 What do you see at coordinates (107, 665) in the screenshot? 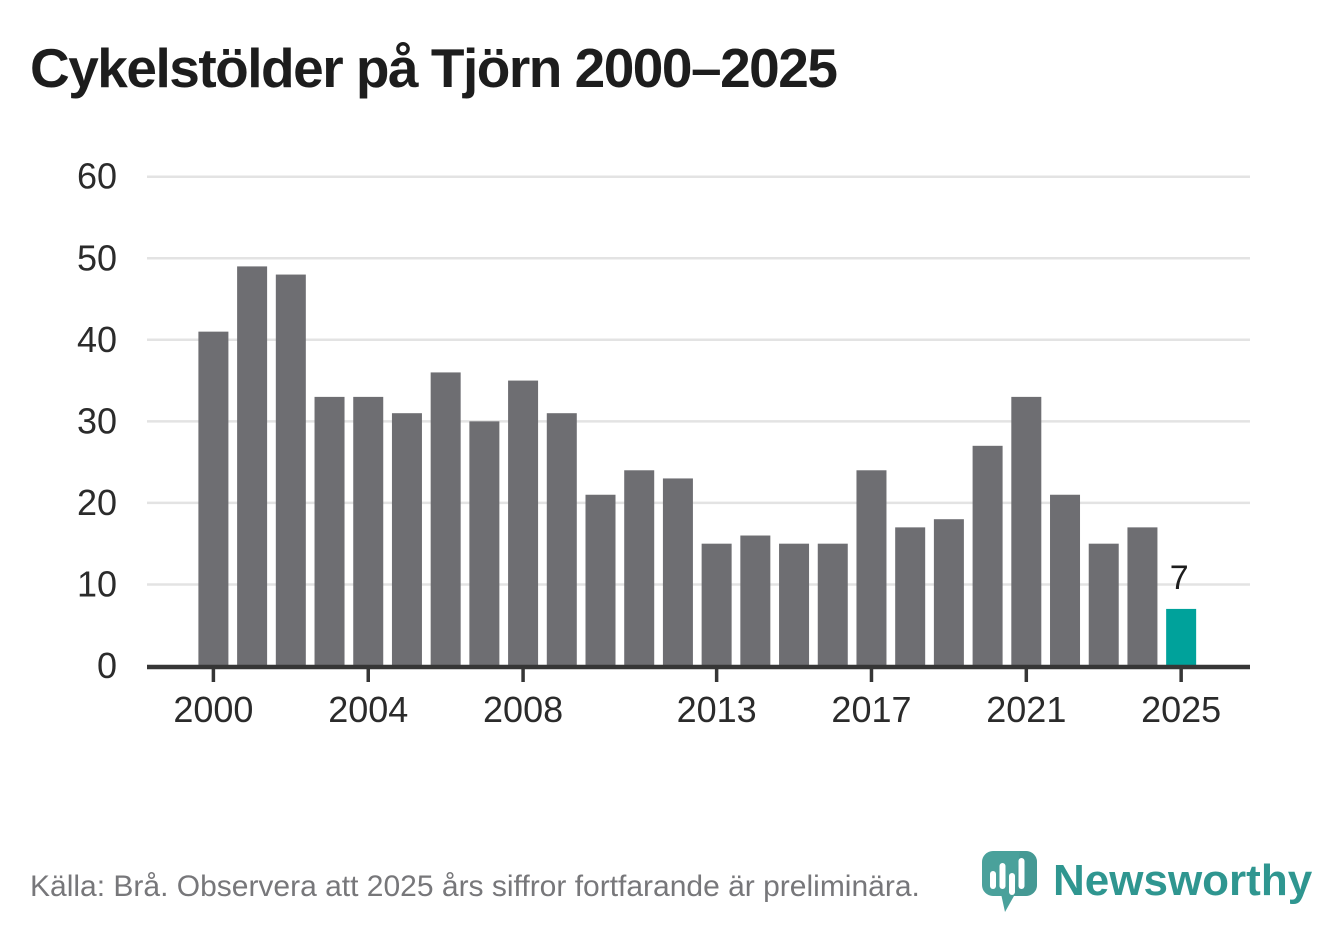
I see `y-tick-label-0: 0` at bounding box center [107, 665].